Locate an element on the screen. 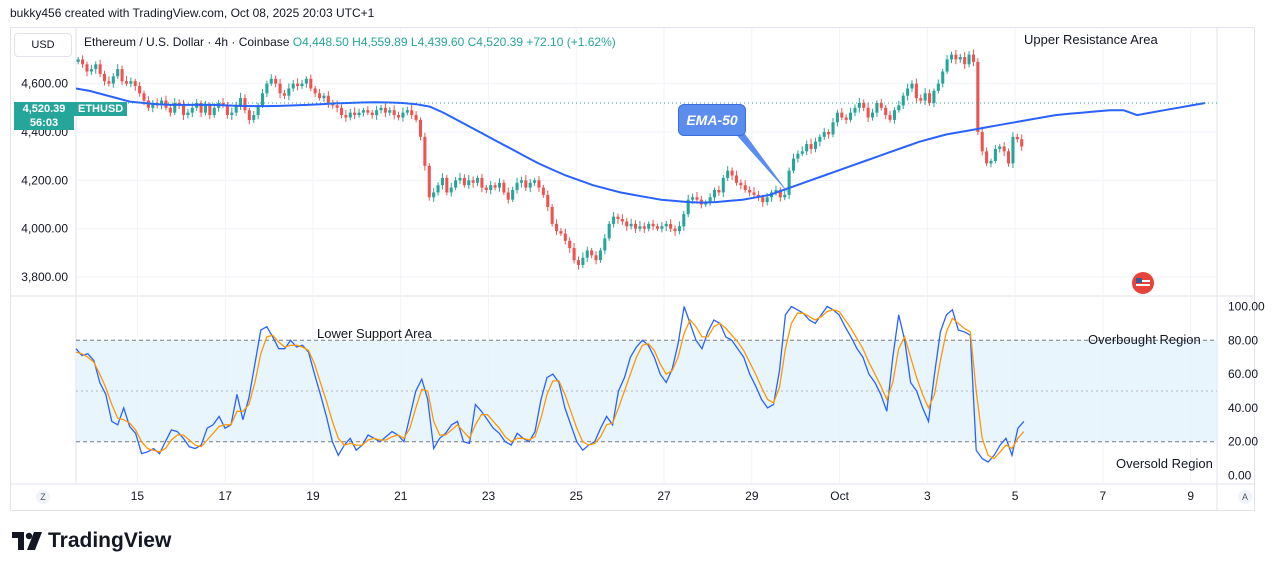  oscillator-tick-label: 40.00 is located at coordinates (1243, 408).